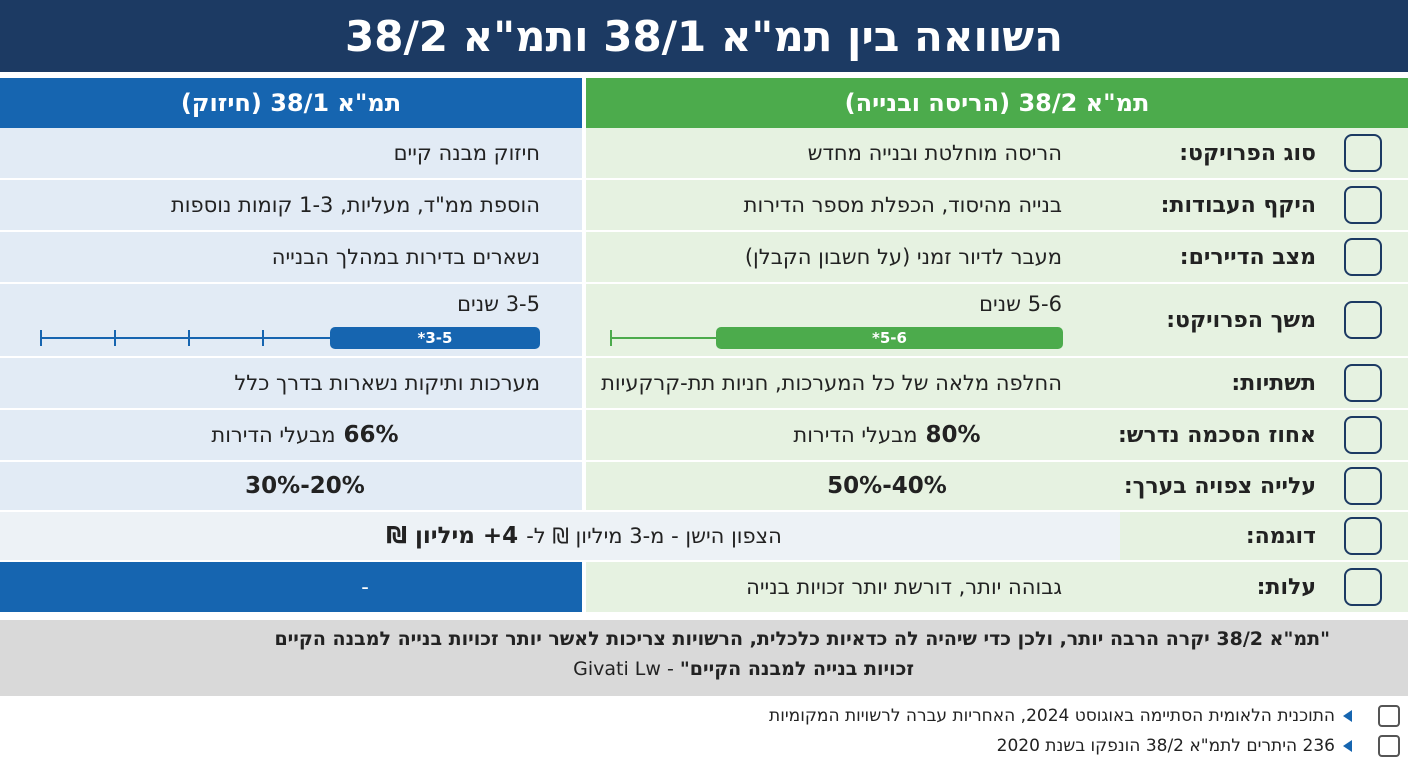 The image size is (1408, 768). What do you see at coordinates (997, 103) in the screenshot?
I see `column-header: תמ"א 38/2 (הריסה ובנייה)` at bounding box center [997, 103].